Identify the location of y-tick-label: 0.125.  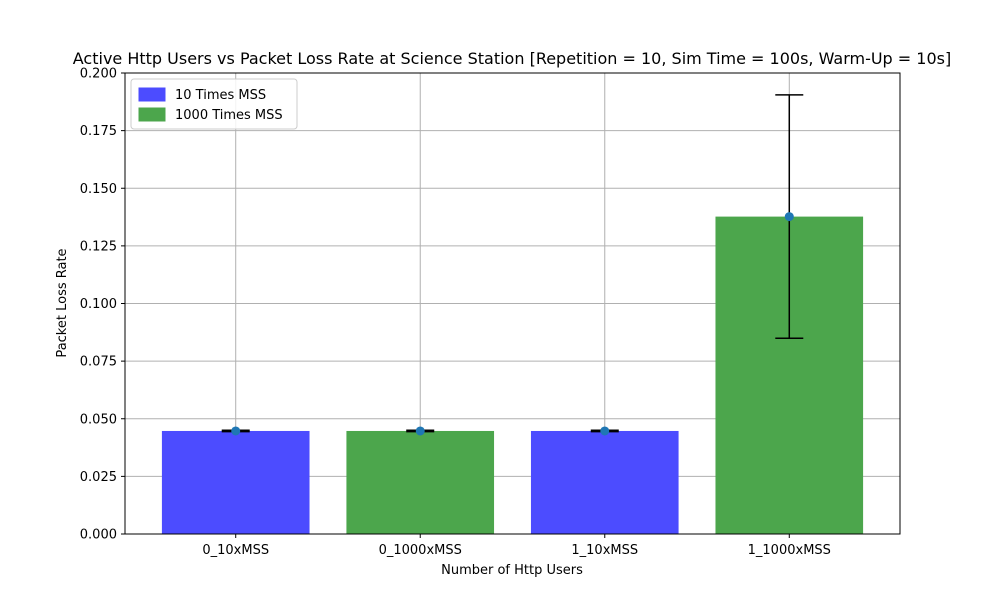
(98, 246).